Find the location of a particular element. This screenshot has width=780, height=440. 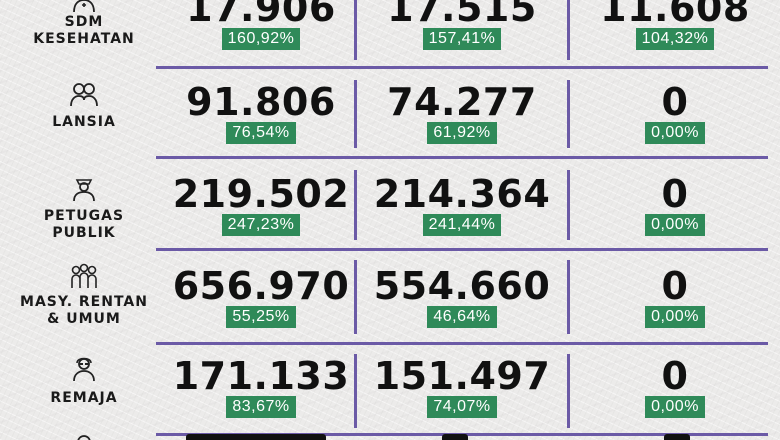

category-label: LANSIA is located at coordinates (84, 122).